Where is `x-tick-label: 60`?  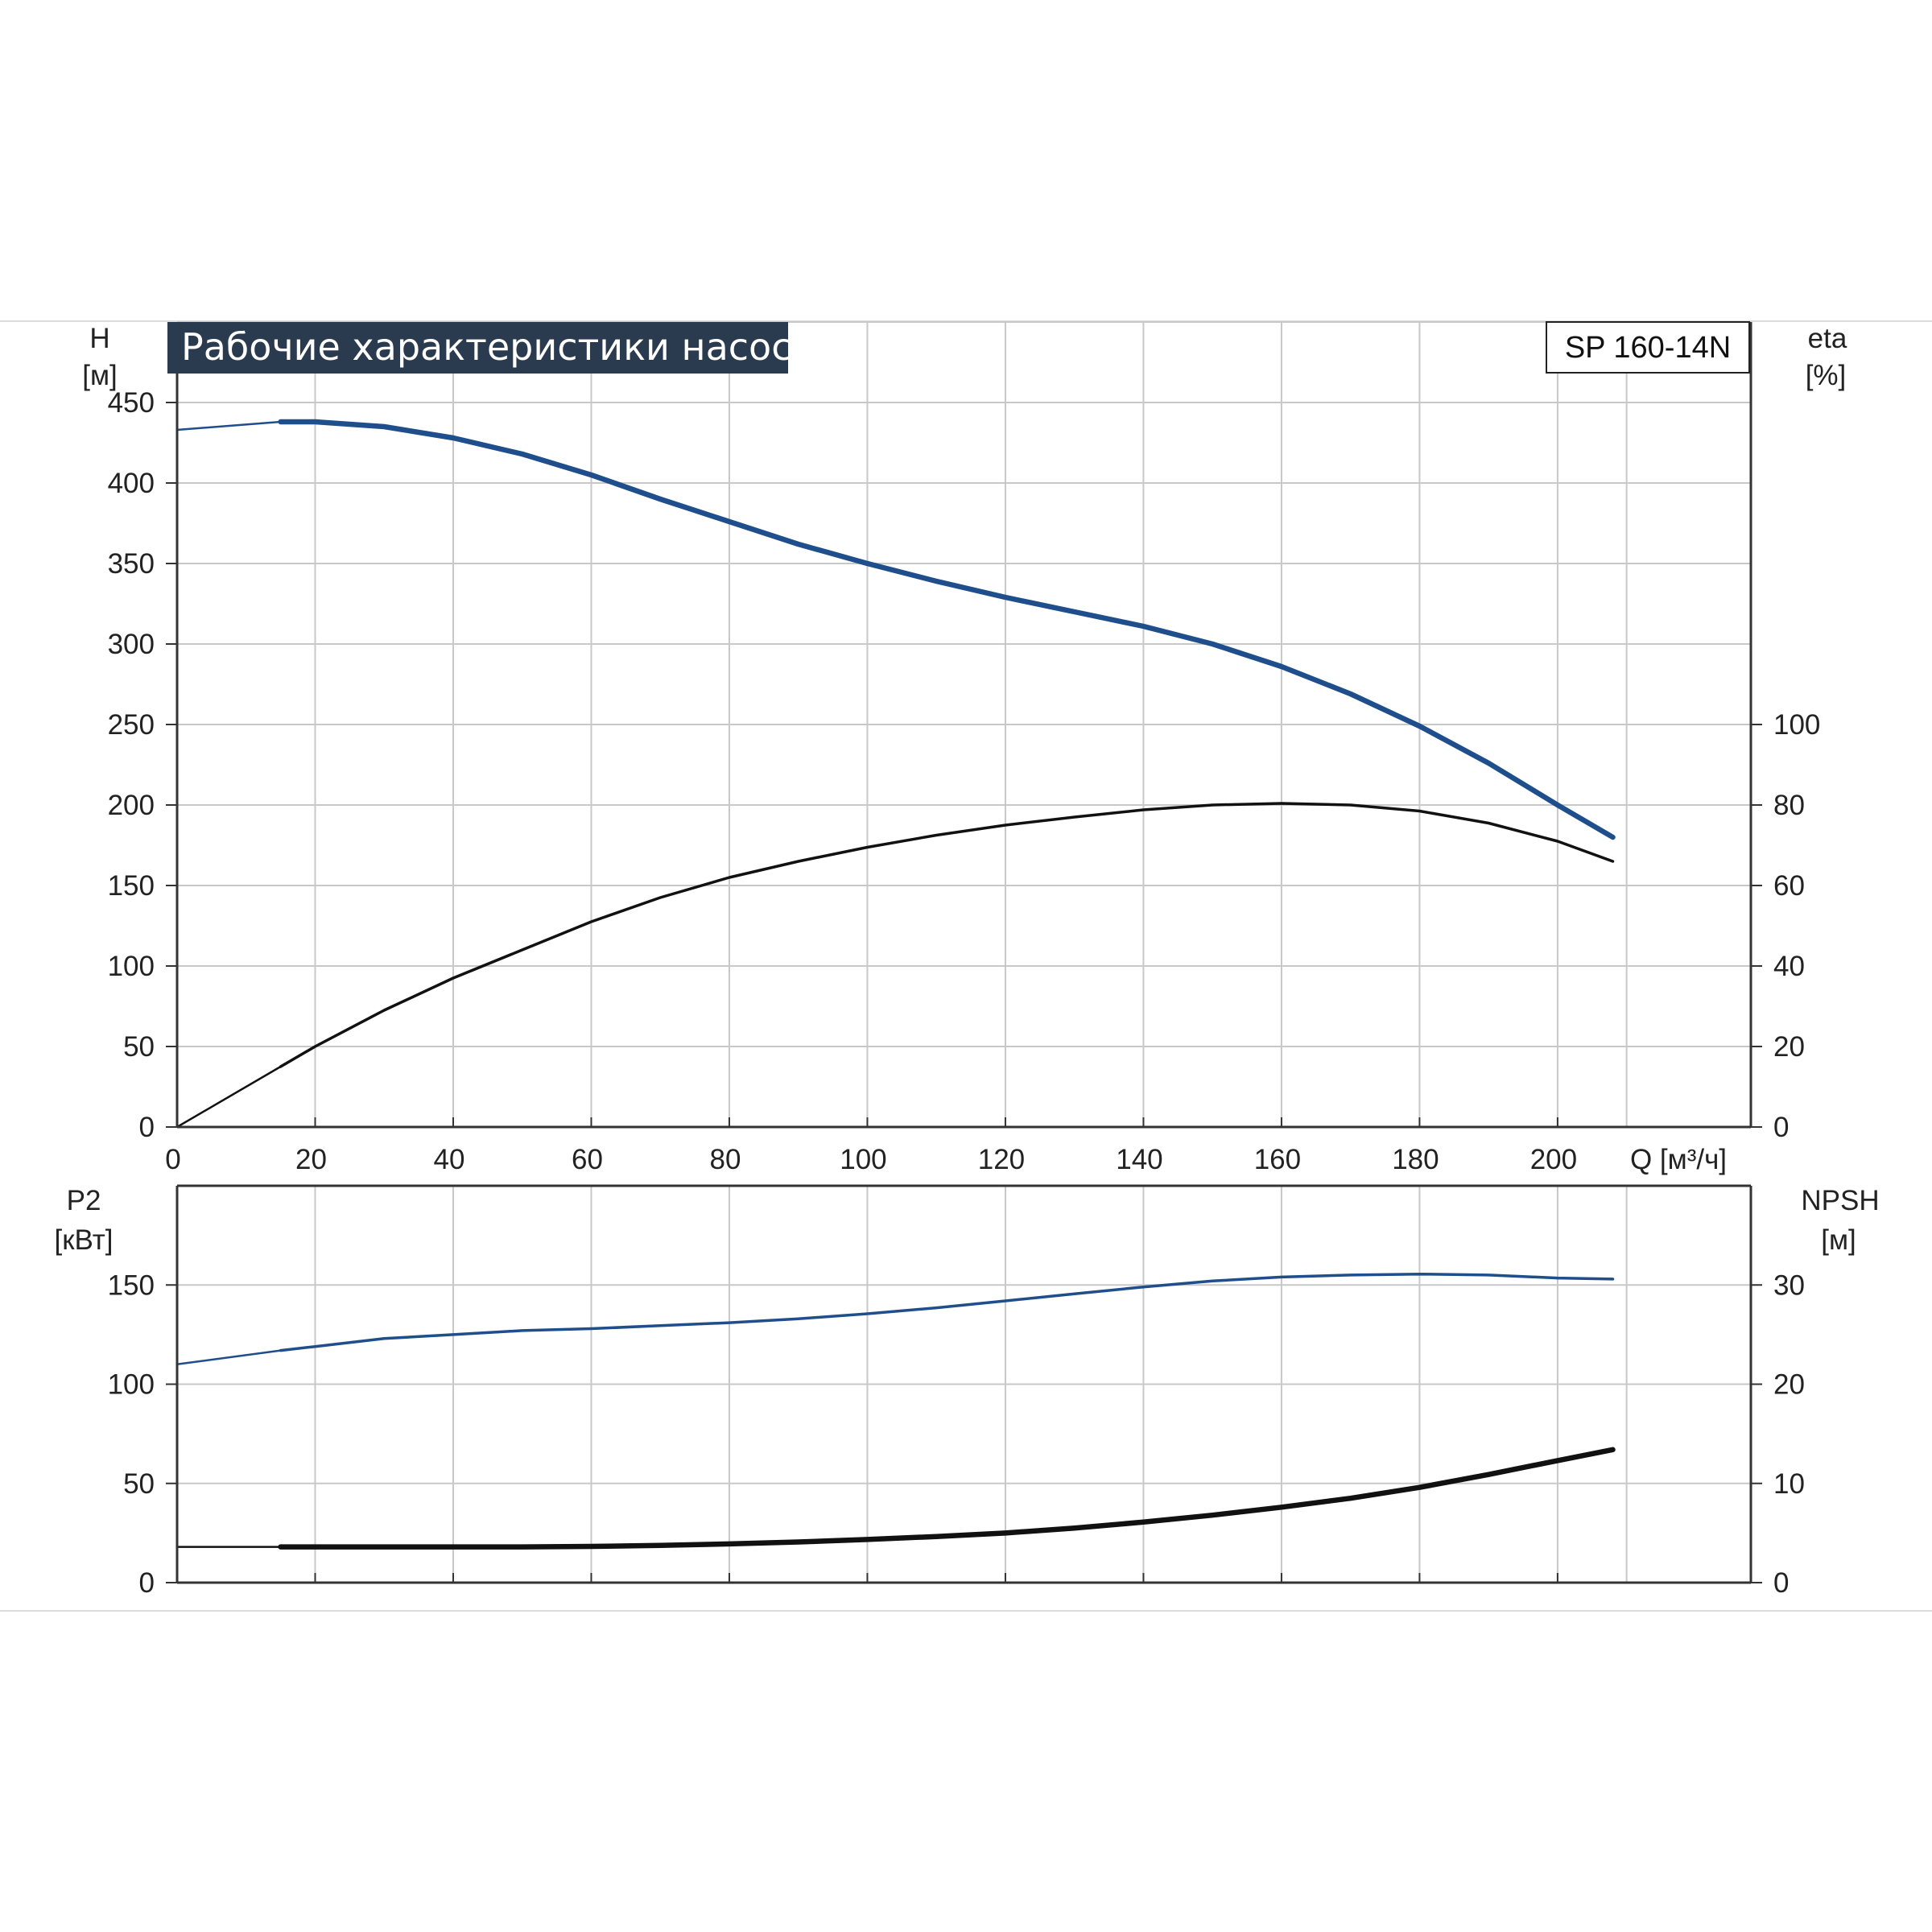 x-tick-label: 60 is located at coordinates (587, 1159).